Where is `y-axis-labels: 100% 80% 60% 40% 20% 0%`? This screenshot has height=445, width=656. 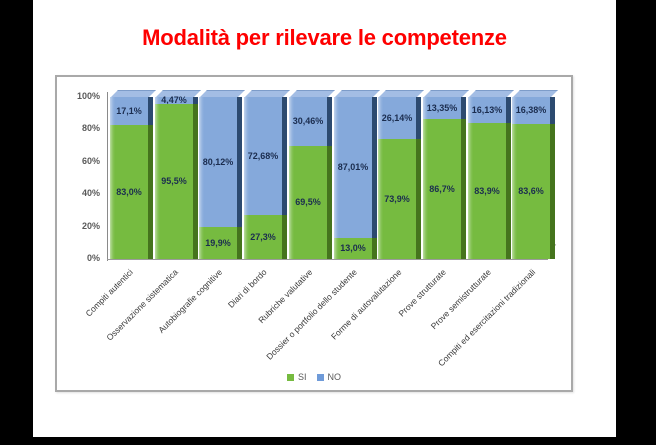
y-axis-labels: 100% 80% 60% 40% 20% 0% is located at coordinates (80, 177).